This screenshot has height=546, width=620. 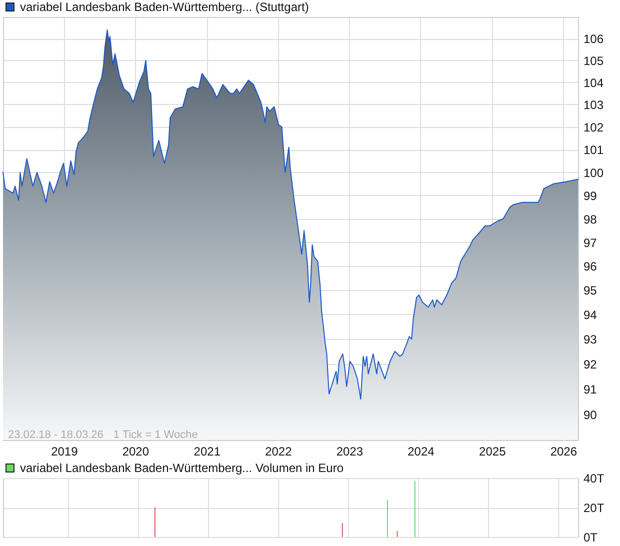 I want to click on y-tick-label: 105, so click(x=594, y=61).